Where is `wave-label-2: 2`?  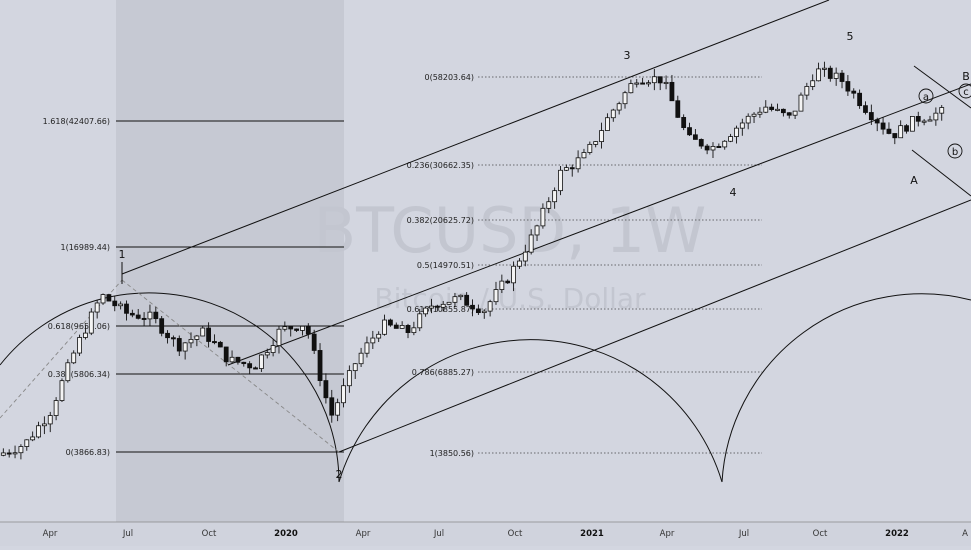 wave-label-2: 2 is located at coordinates (339, 474).